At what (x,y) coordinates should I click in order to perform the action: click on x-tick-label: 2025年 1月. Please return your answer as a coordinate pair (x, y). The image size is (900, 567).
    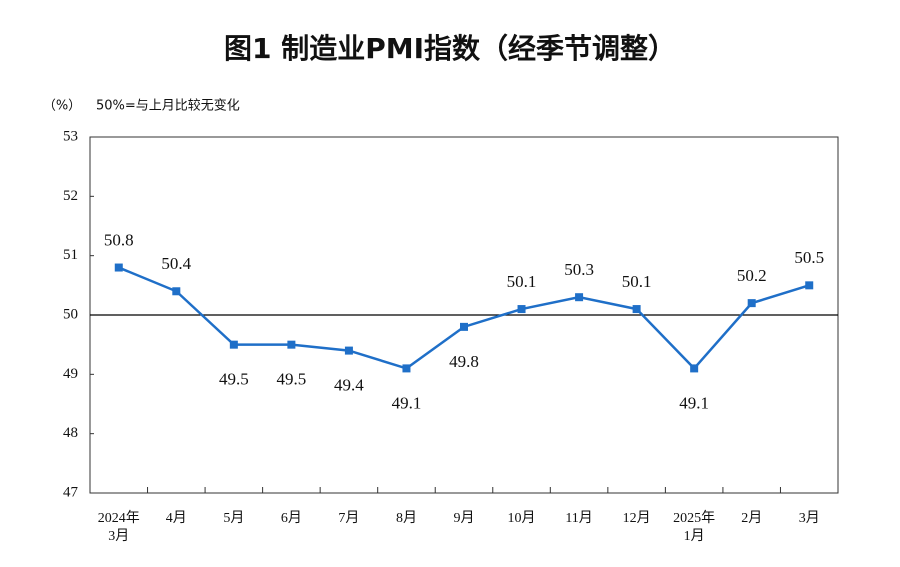
    Looking at the image, I should click on (694, 527).